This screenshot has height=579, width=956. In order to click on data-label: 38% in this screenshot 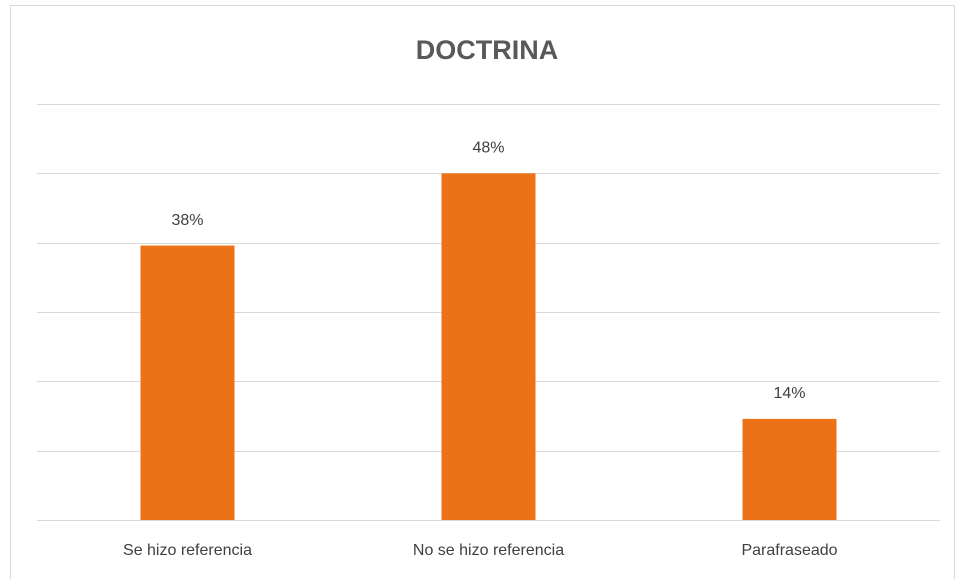, I will do `click(187, 220)`.